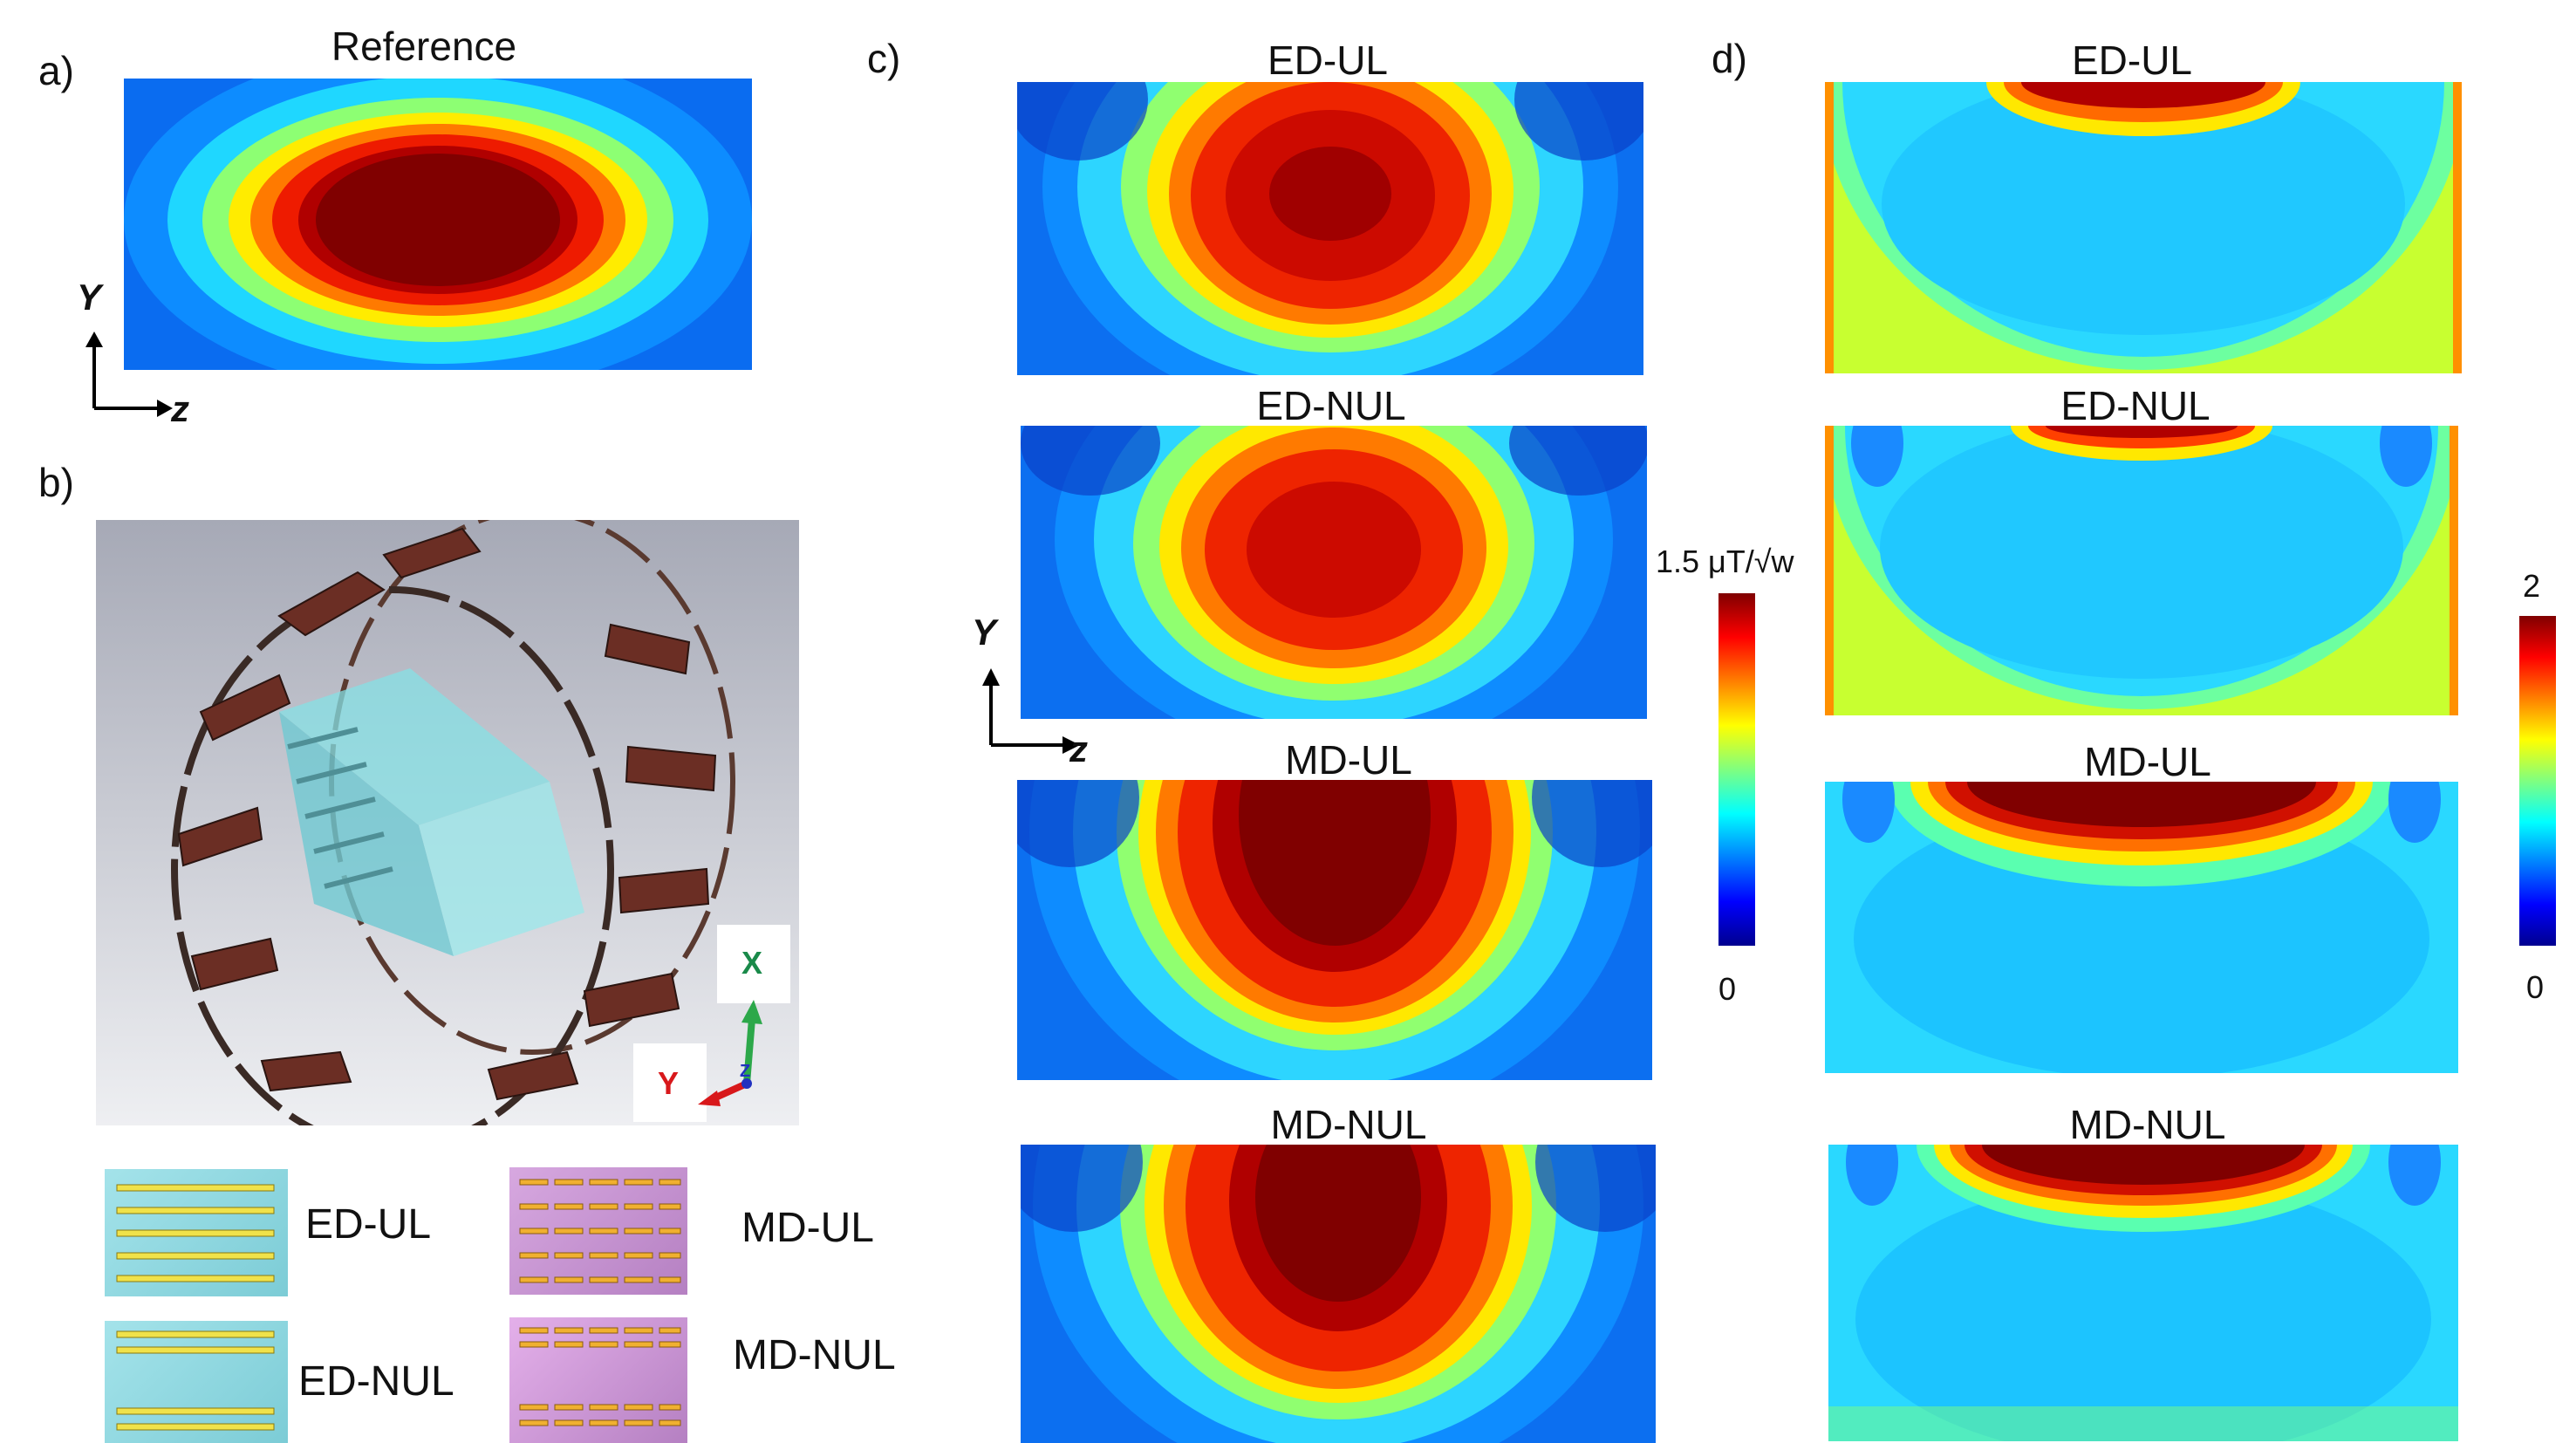  What do you see at coordinates (814, 1355) in the screenshot?
I see `legend-label-md-nul: MD-NUL` at bounding box center [814, 1355].